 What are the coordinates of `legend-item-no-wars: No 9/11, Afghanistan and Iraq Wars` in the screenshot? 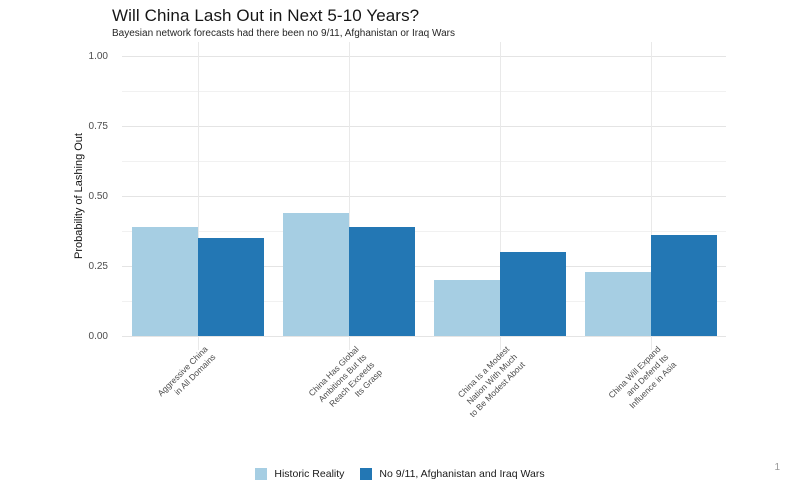 It's located at (452, 474).